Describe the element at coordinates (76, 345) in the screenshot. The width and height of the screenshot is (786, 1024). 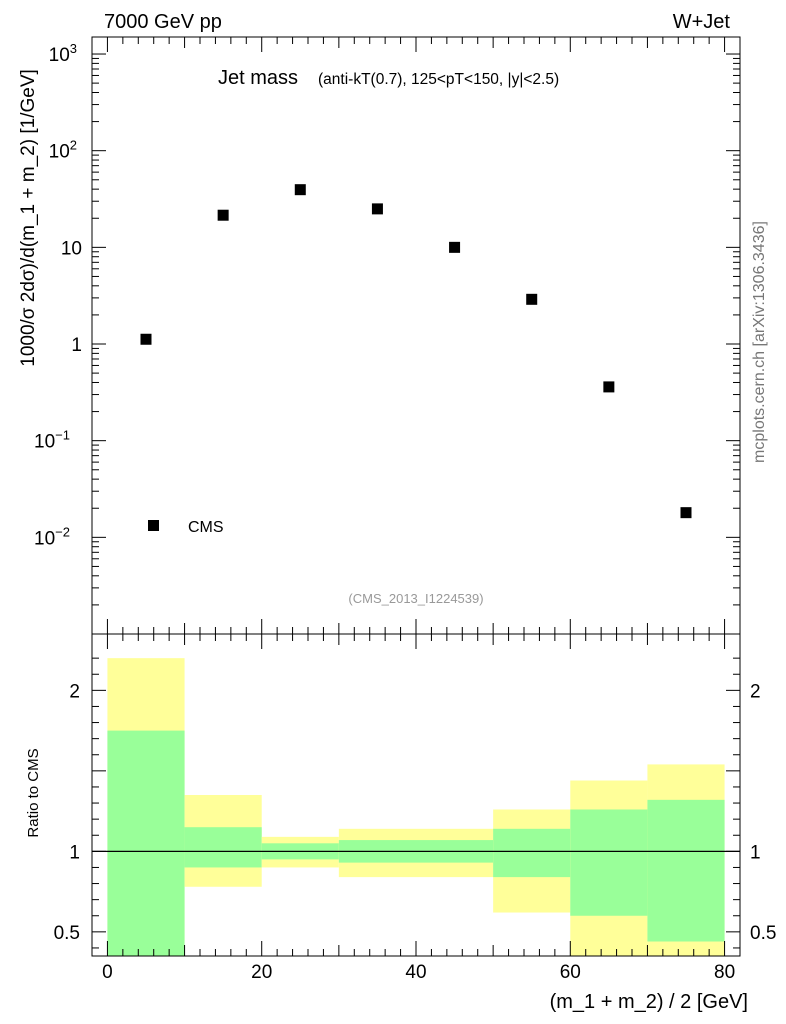
I see `main-ytick-label: 1` at that location.